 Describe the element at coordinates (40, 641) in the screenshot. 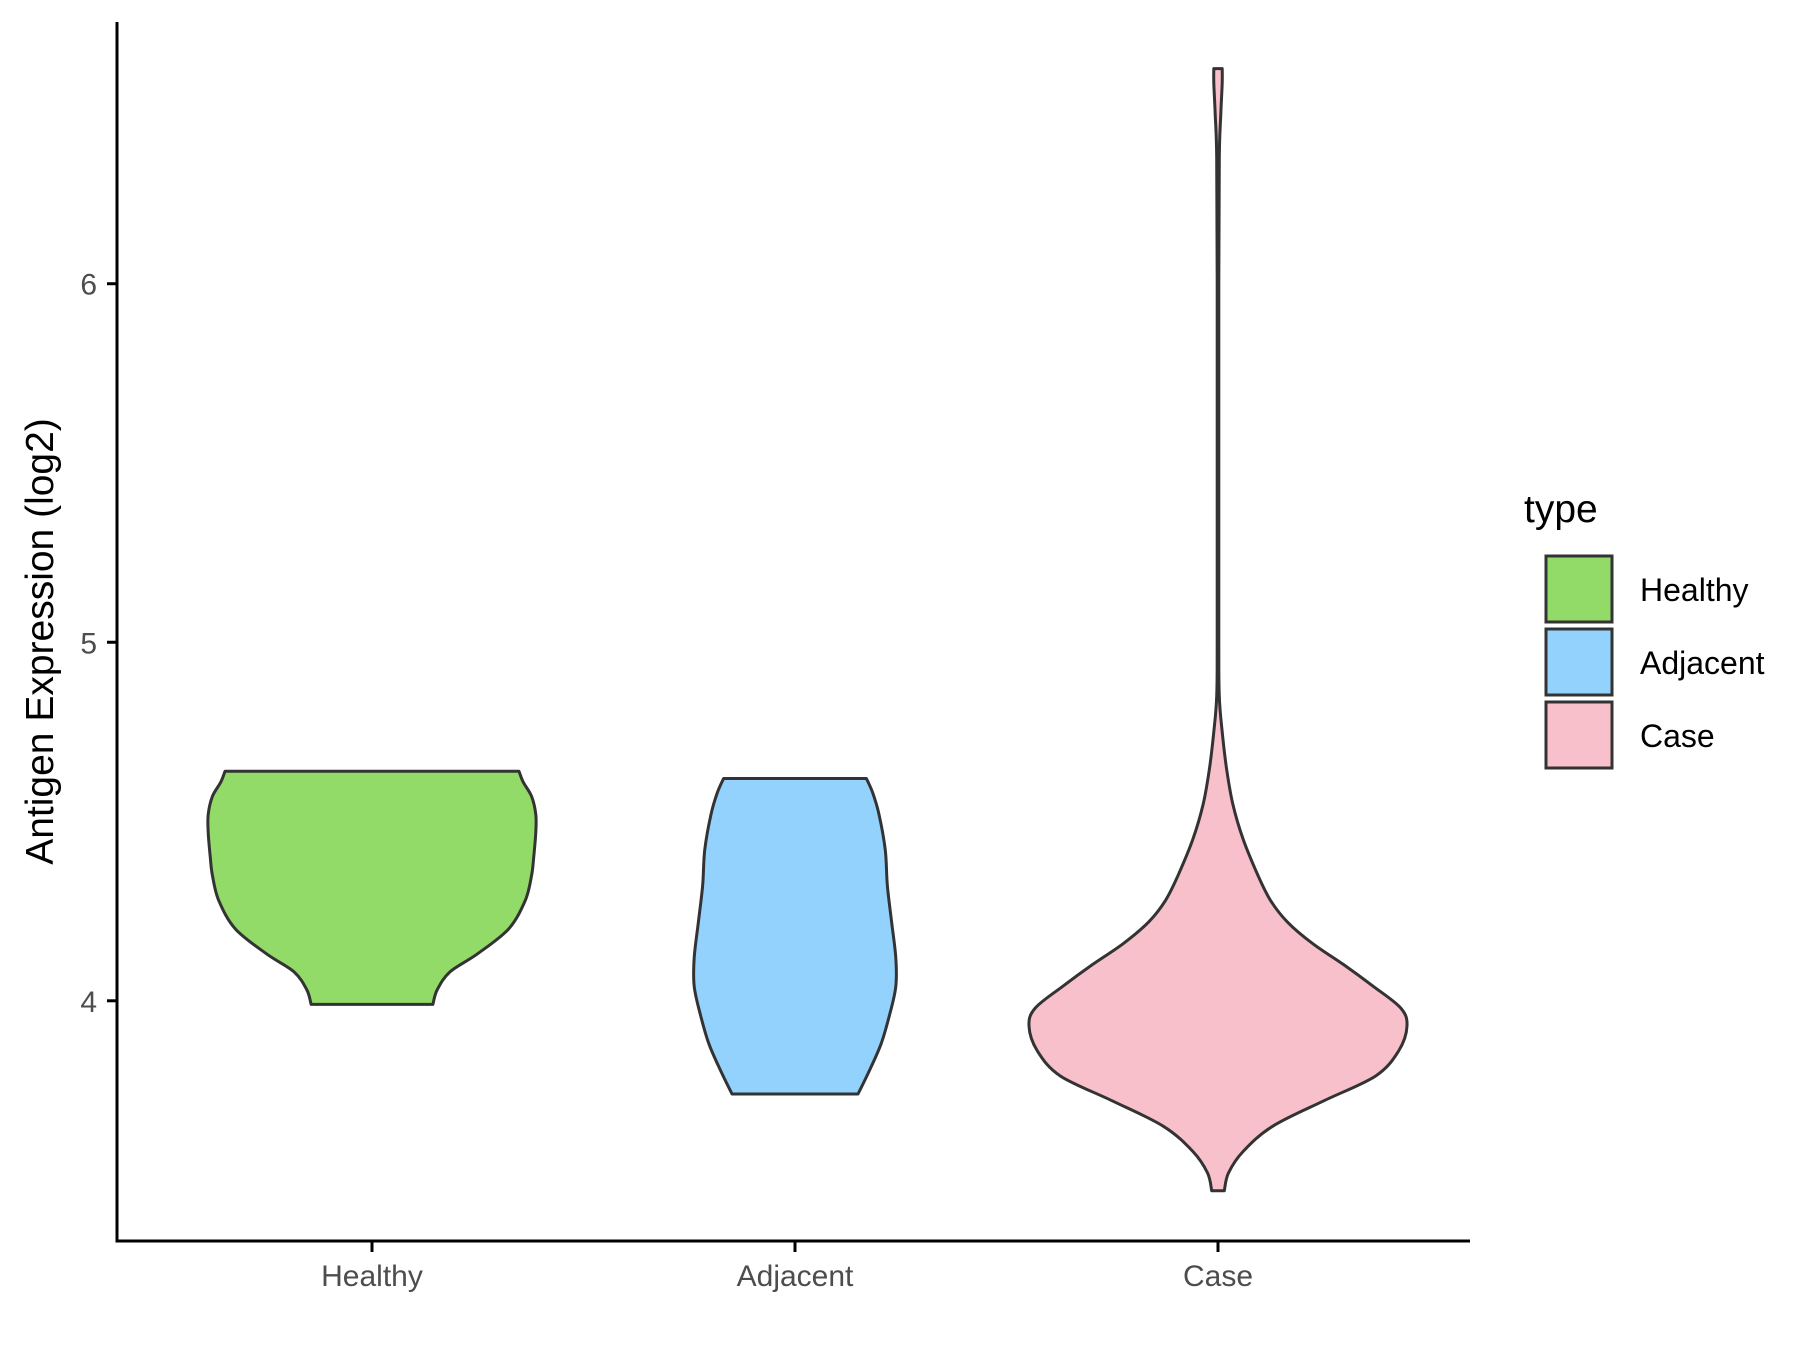

I see `y-axis-title: Antigen Expression (log2)` at that location.